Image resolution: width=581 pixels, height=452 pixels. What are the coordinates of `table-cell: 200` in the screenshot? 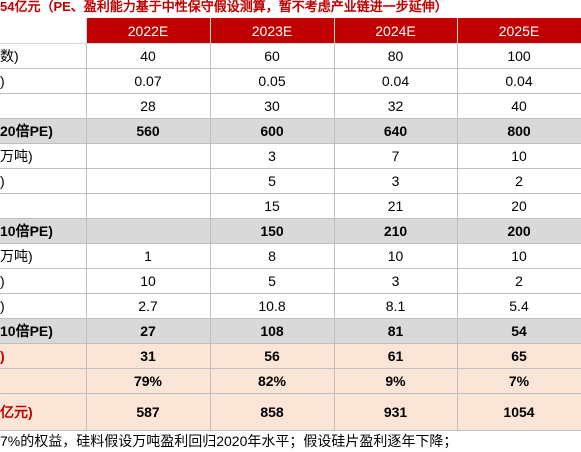 It's located at (519, 231).